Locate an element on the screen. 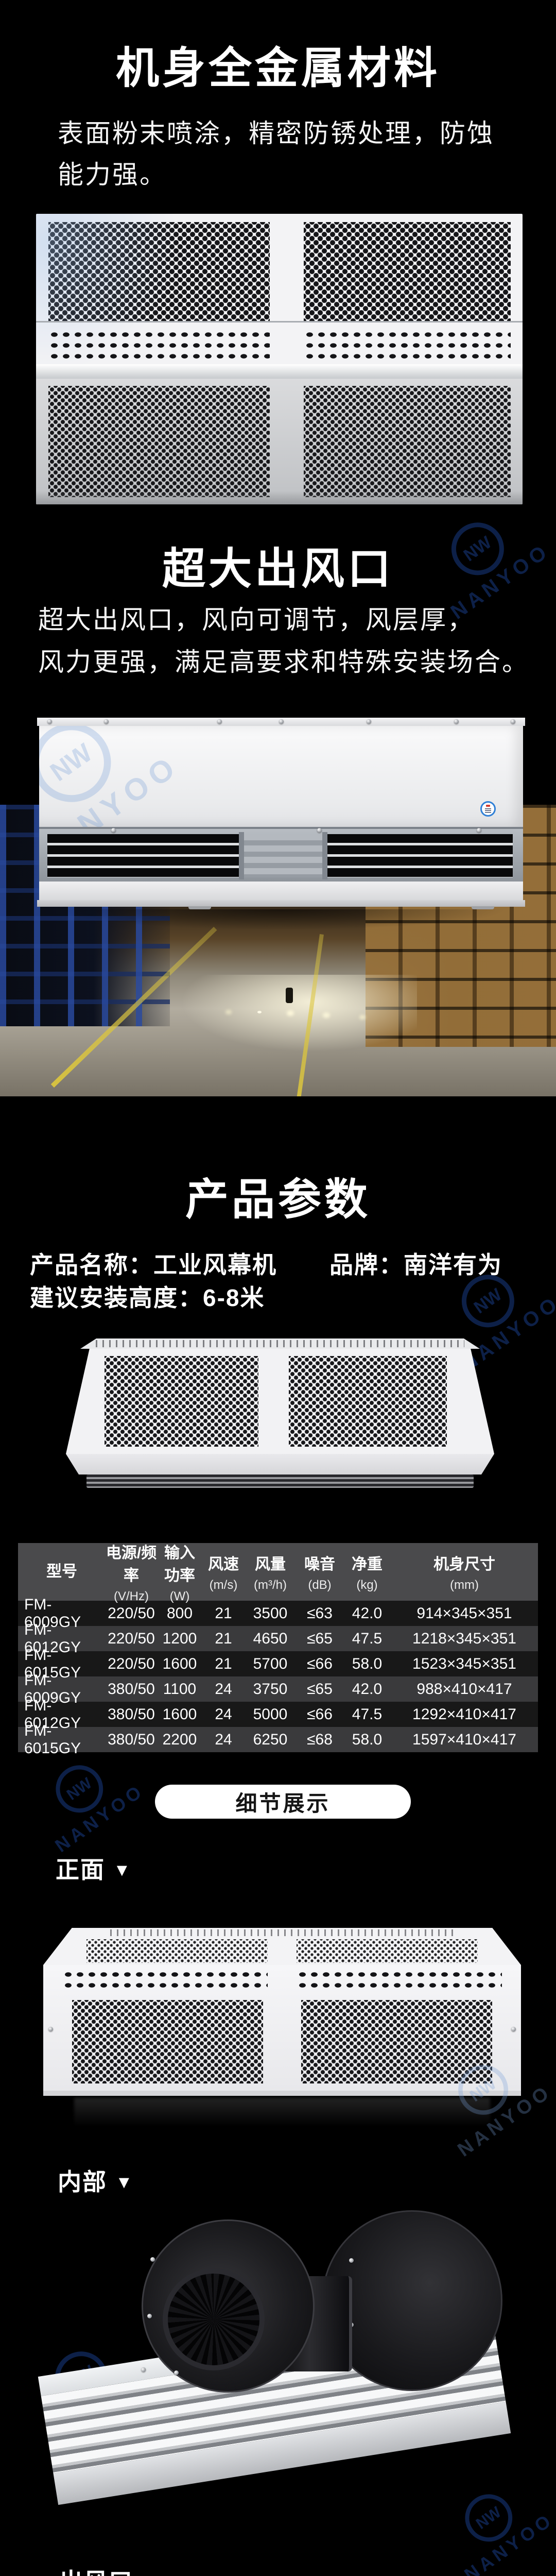 The height and width of the screenshot is (2576, 556). outlet-view-label: 出风口▼ is located at coordinates (109, 2573).